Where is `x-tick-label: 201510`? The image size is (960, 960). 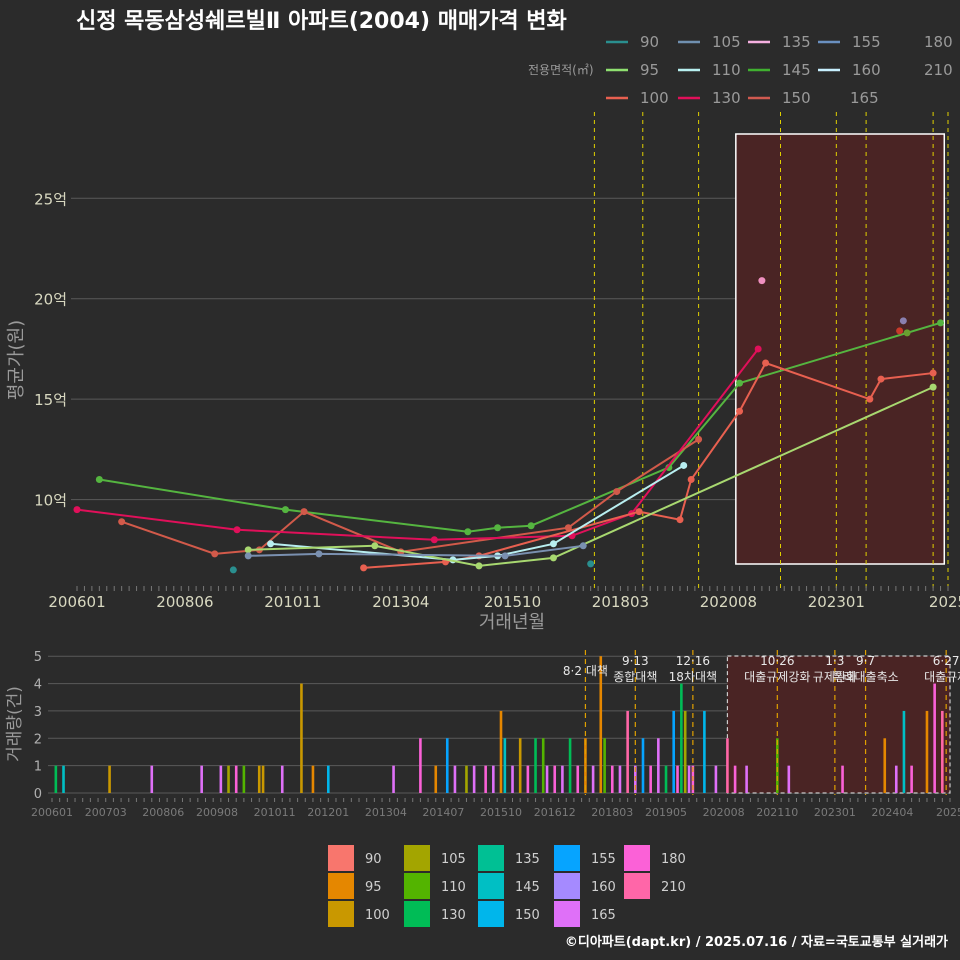
x-tick-label: 201510 is located at coordinates (512, 602).